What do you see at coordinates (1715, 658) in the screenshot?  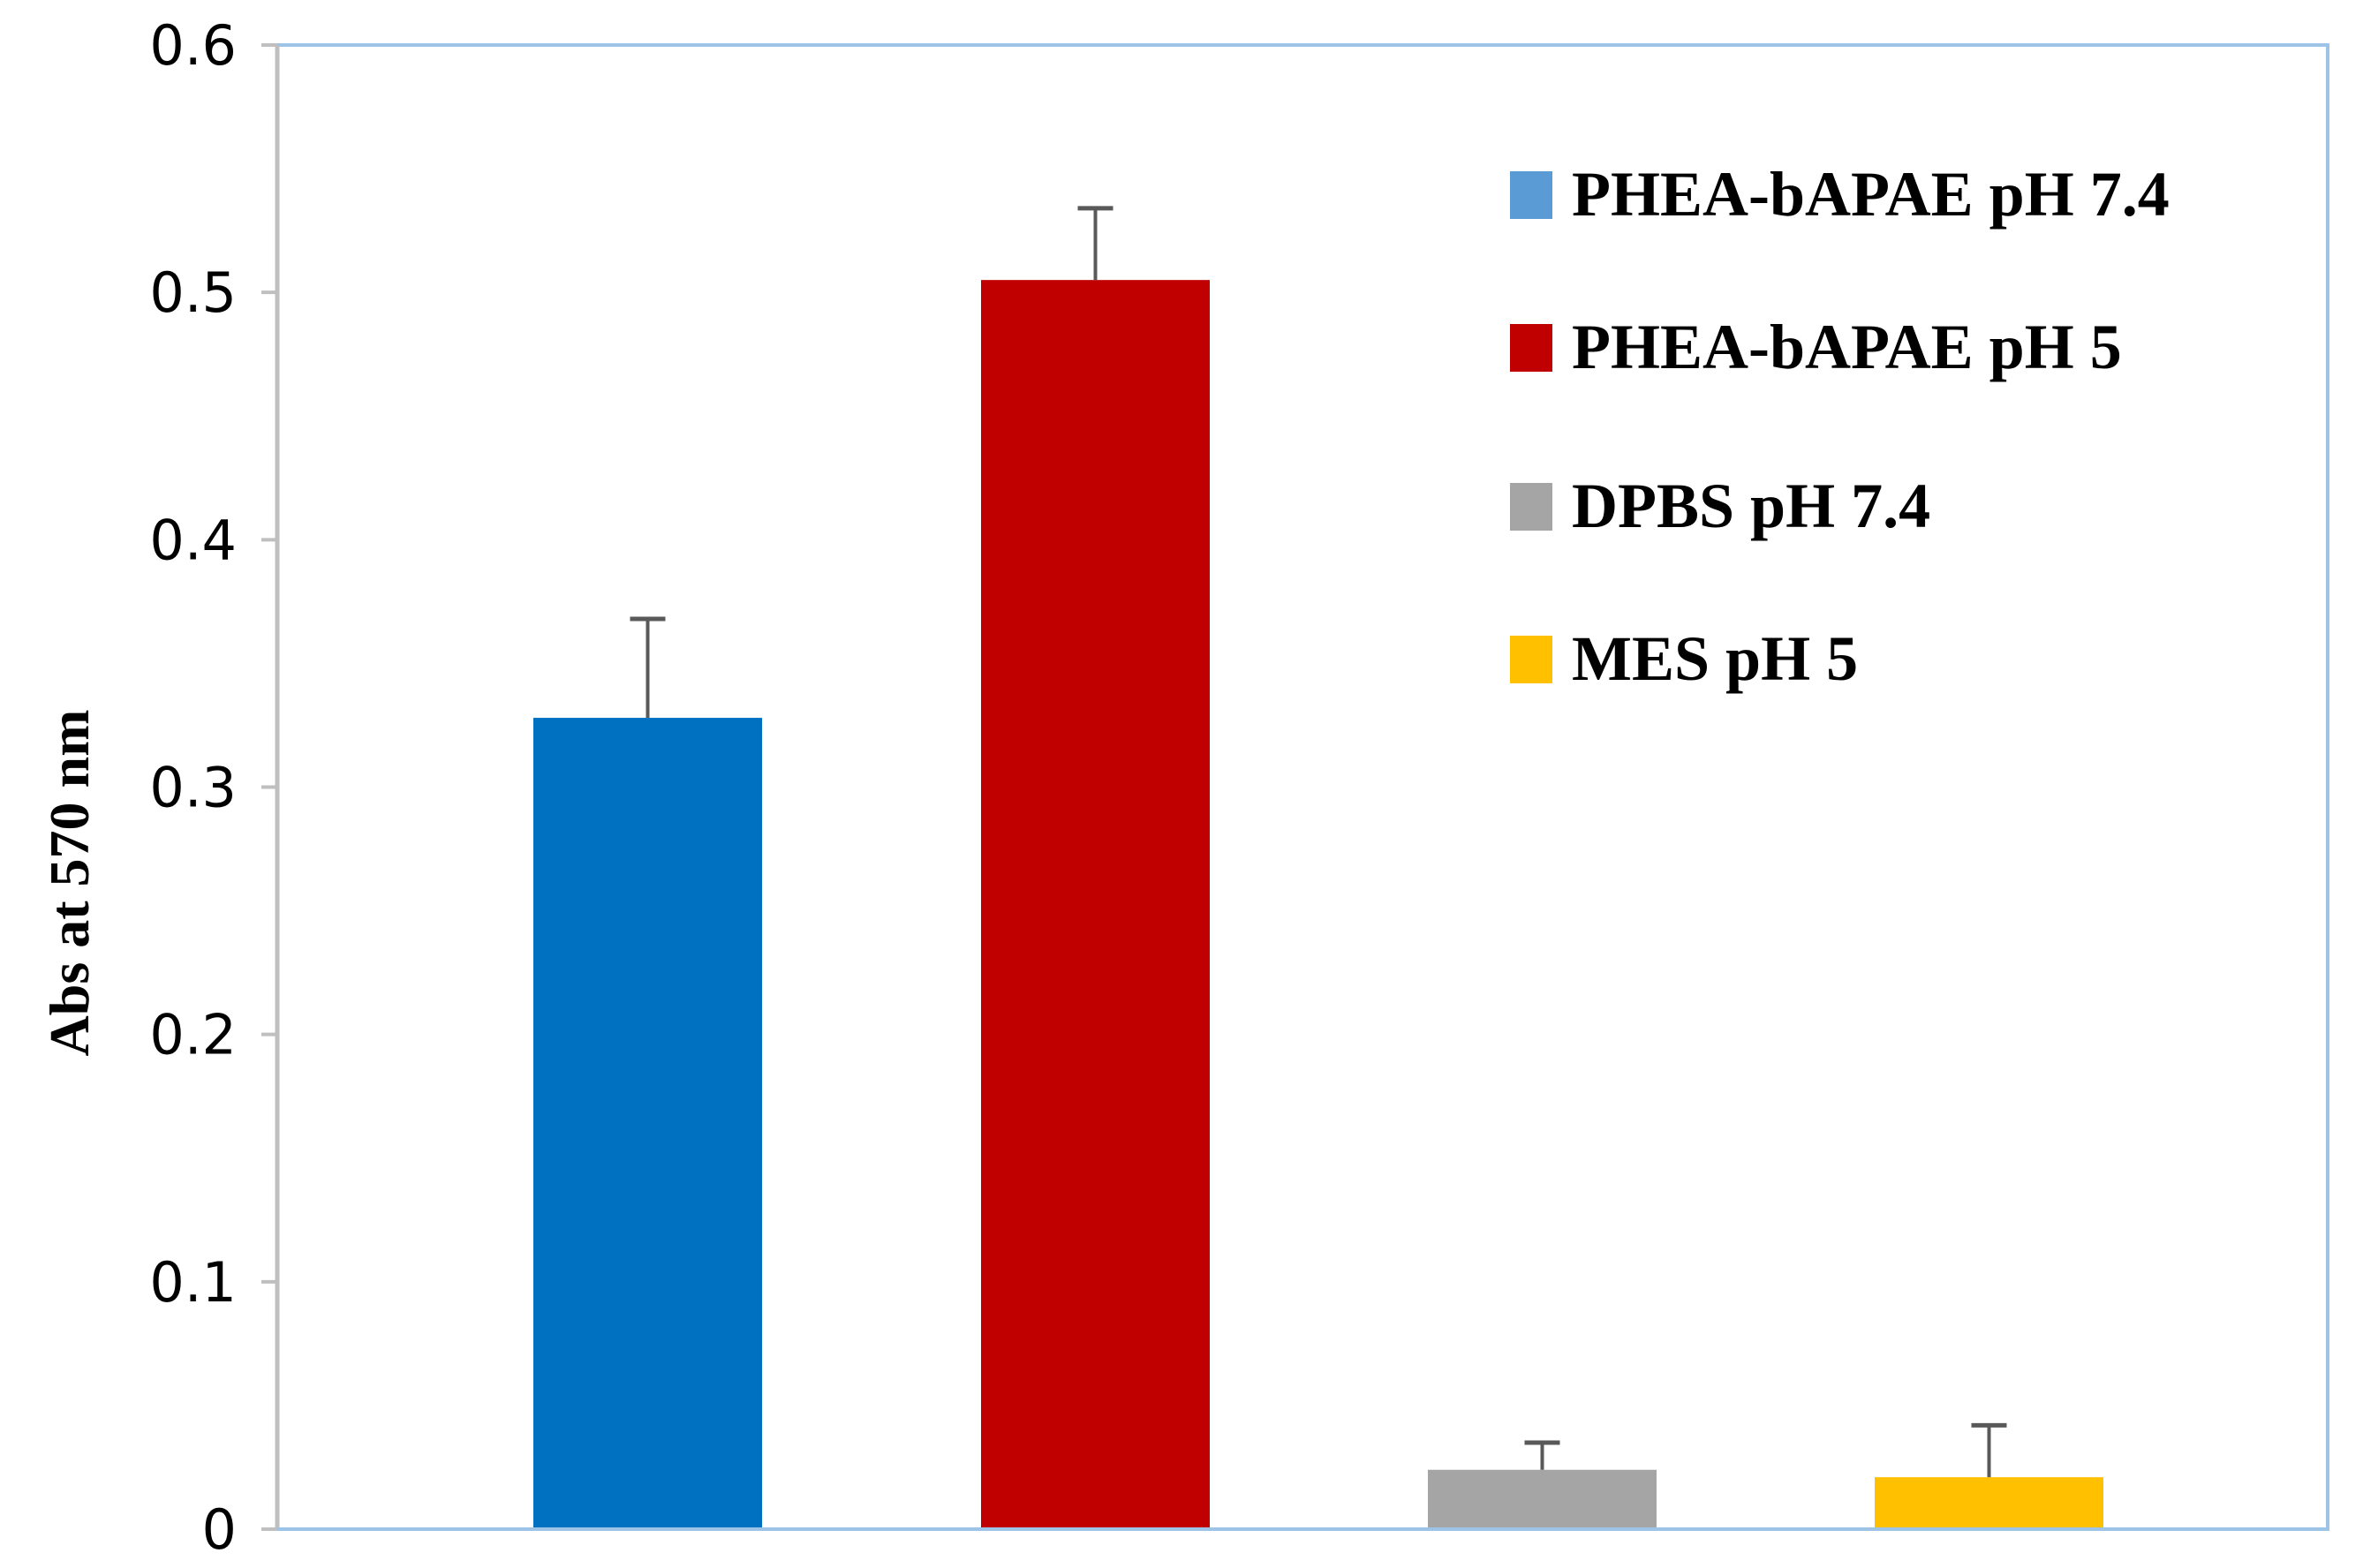 I see `legend-label: MES pH 5` at bounding box center [1715, 658].